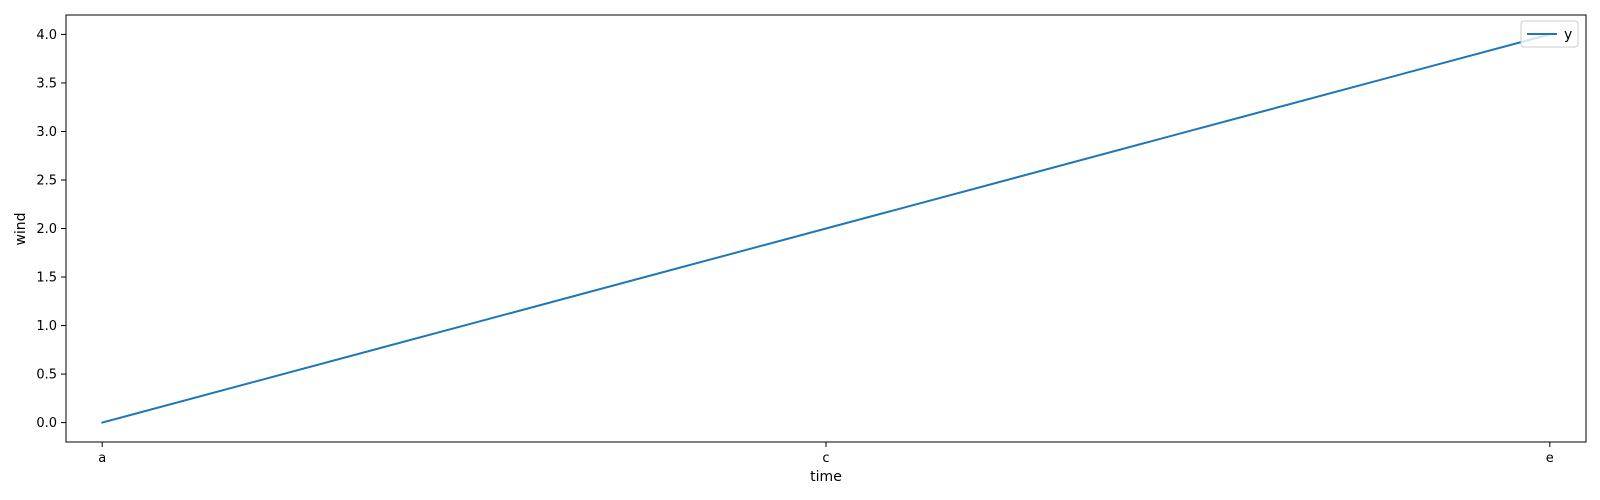 The height and width of the screenshot is (500, 1600). Describe the element at coordinates (46, 83) in the screenshot. I see `y-tick-label: 3.5` at that location.